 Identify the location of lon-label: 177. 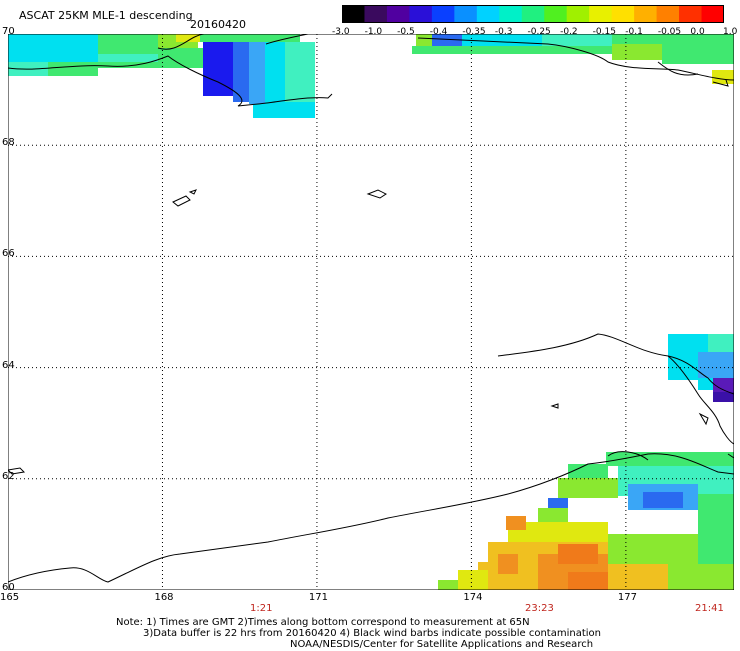
(627, 597).